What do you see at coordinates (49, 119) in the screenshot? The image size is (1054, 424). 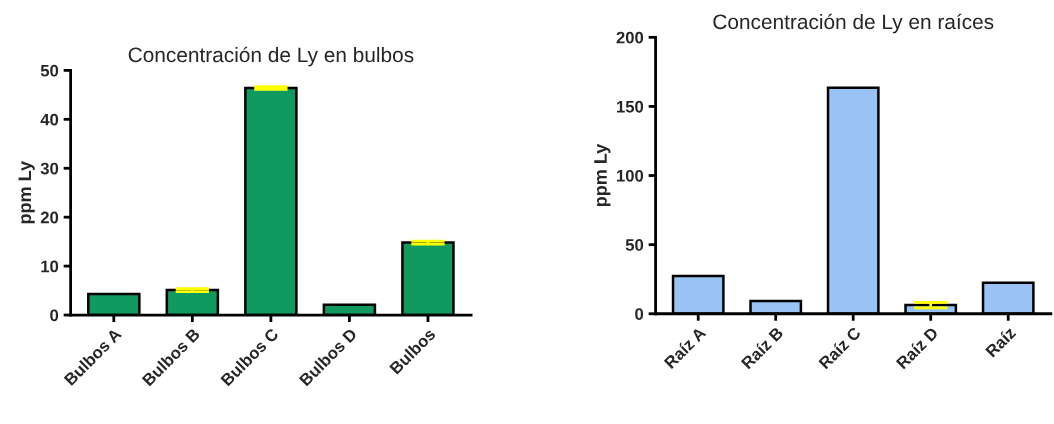 I see `y-tick-label: 40` at bounding box center [49, 119].